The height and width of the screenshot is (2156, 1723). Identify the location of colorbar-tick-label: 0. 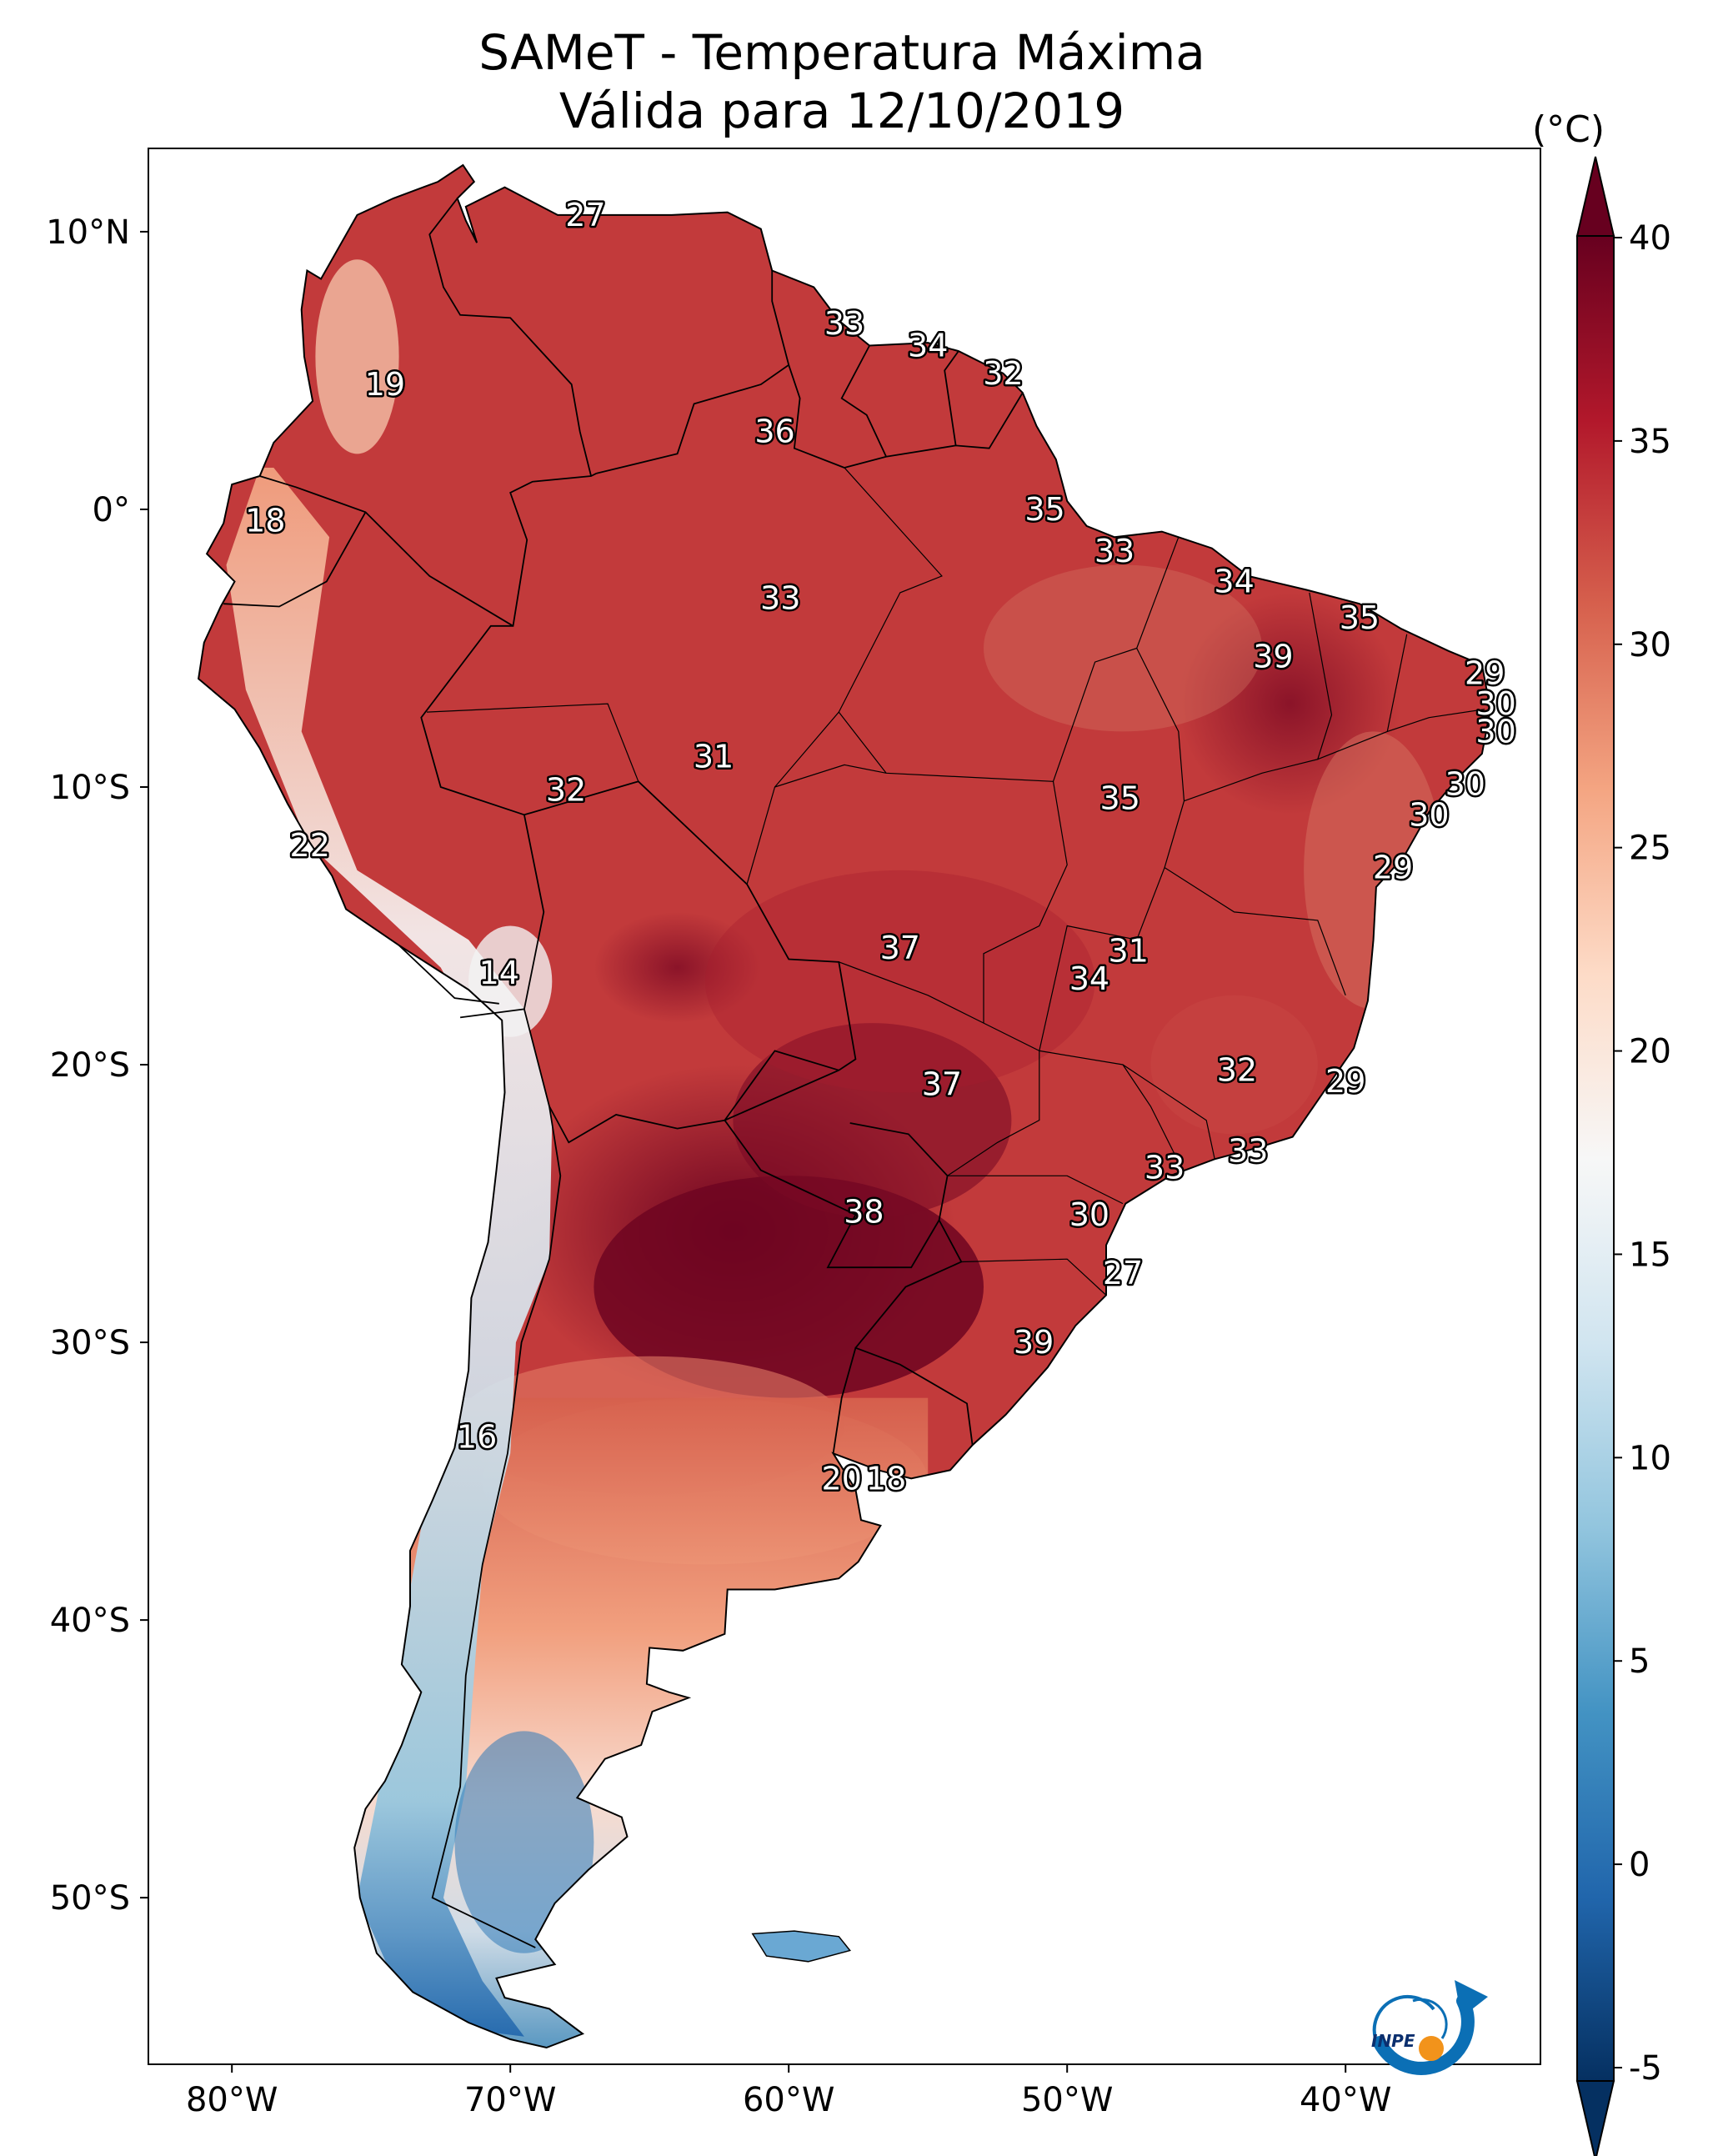
(1640, 1865).